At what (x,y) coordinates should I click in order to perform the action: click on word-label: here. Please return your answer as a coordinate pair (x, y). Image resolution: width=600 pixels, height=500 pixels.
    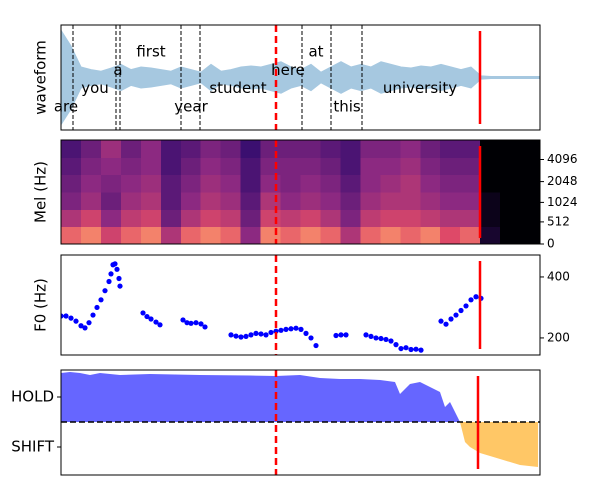
    Looking at the image, I should click on (288, 70).